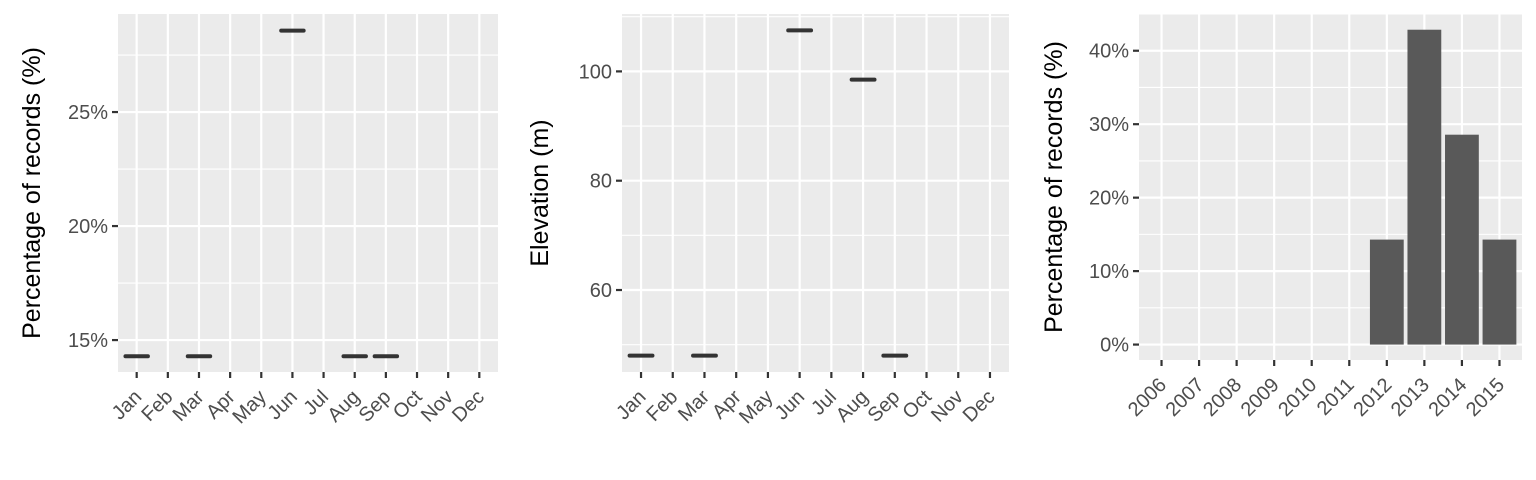 The image size is (1536, 480). Describe the element at coordinates (1386, 292) in the screenshot. I see `bar-2012` at that location.